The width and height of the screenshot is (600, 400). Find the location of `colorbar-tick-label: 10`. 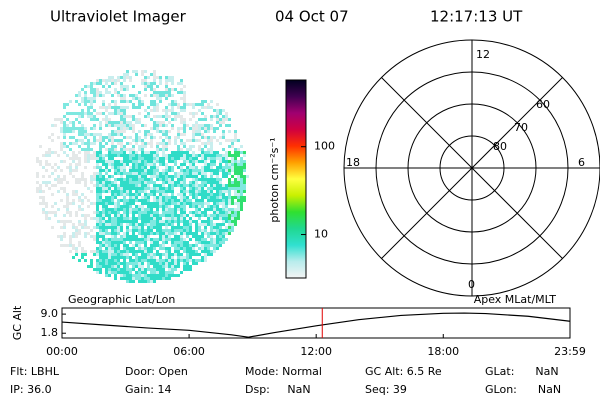

colorbar-tick-label: 10 is located at coordinates (321, 234).